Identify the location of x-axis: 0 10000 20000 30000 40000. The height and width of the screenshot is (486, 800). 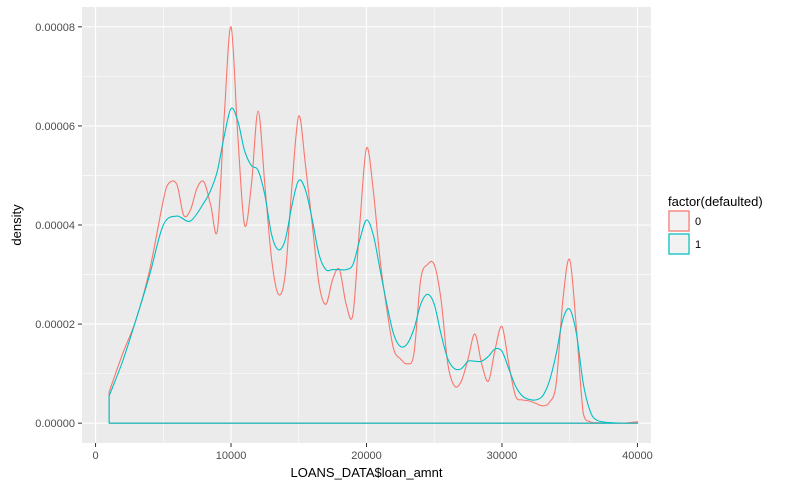
(372, 452).